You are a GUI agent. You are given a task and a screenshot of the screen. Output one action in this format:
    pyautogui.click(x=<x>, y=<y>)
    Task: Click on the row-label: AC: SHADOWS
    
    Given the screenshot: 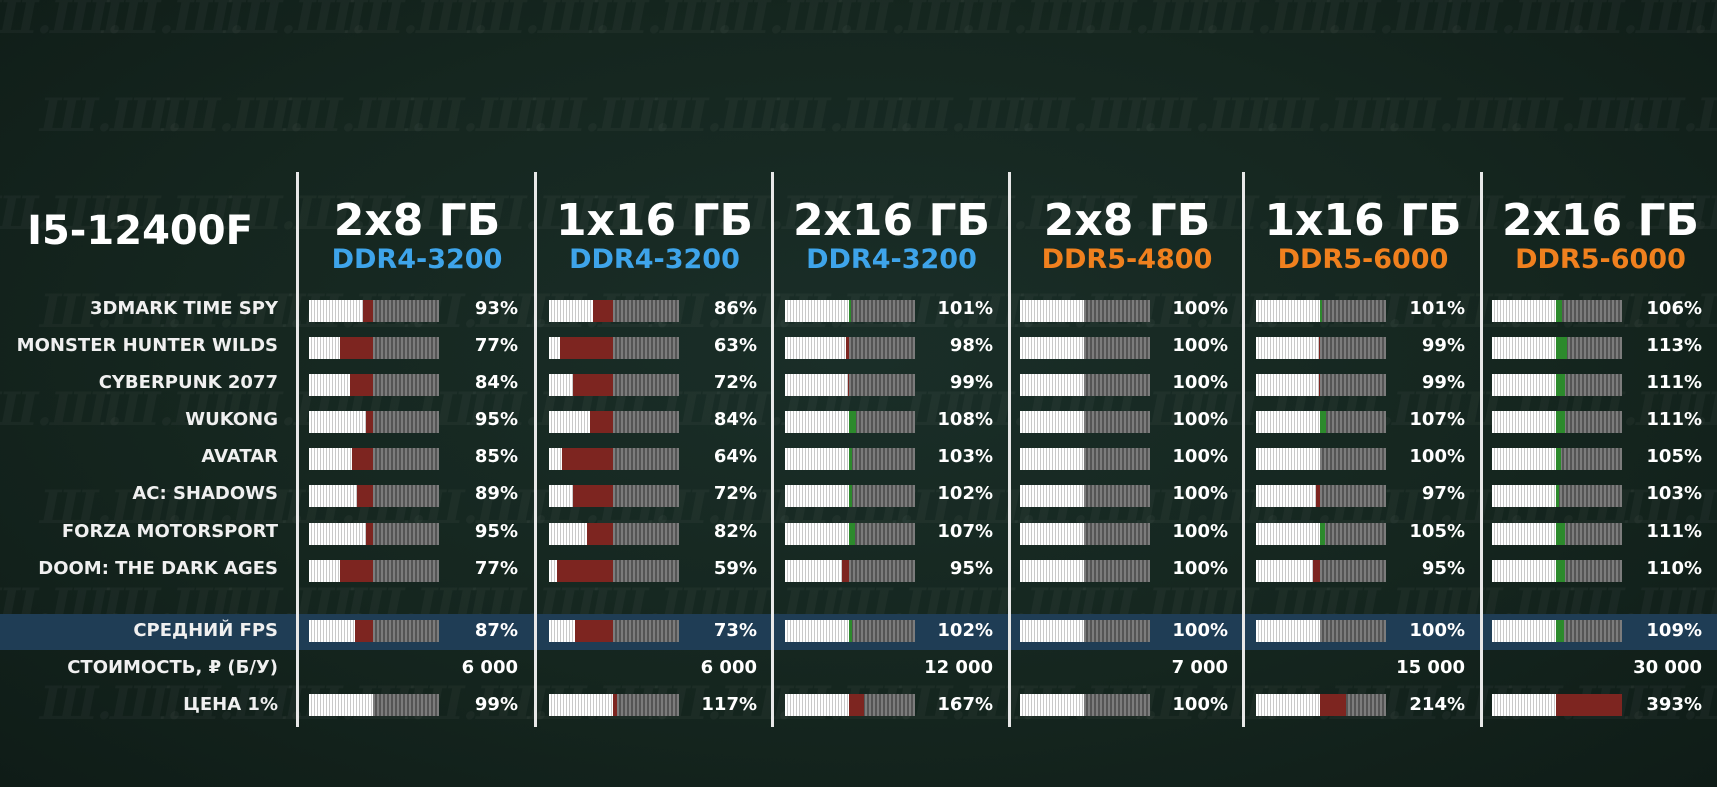 What is the action you would take?
    pyautogui.click(x=205, y=493)
    